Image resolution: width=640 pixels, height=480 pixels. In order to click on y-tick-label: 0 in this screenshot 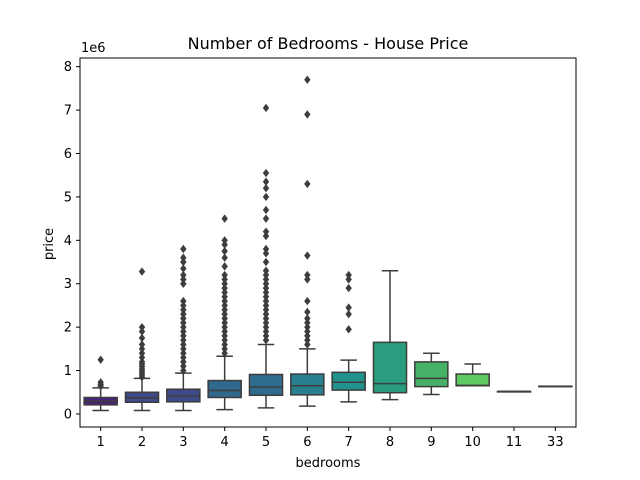, I will do `click(68, 414)`.